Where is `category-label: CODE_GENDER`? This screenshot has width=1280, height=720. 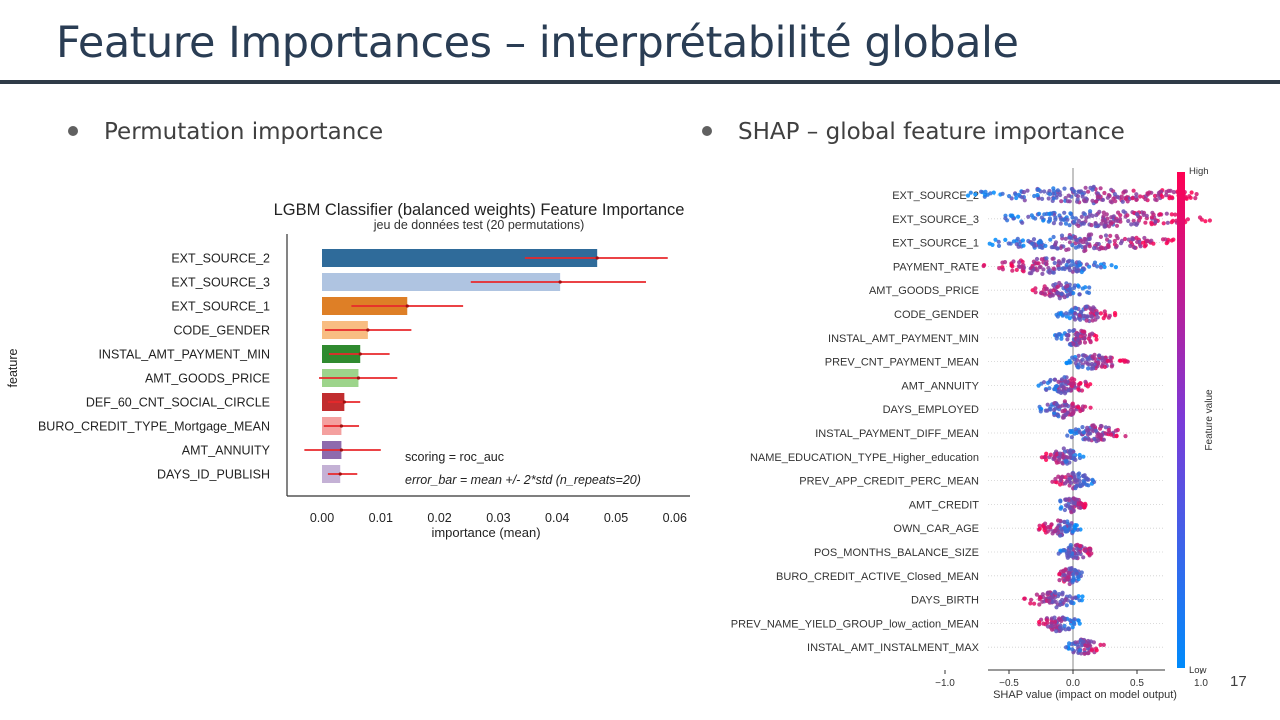 category-label: CODE_GENDER is located at coordinates (221, 331).